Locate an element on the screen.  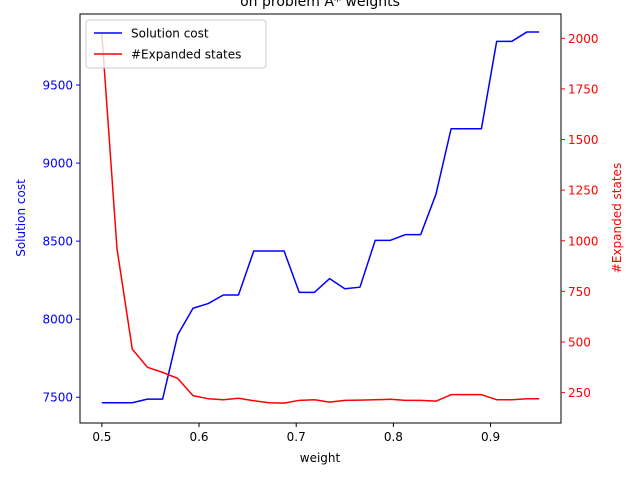
y-left-tick-label: 9000 is located at coordinates (57, 164).